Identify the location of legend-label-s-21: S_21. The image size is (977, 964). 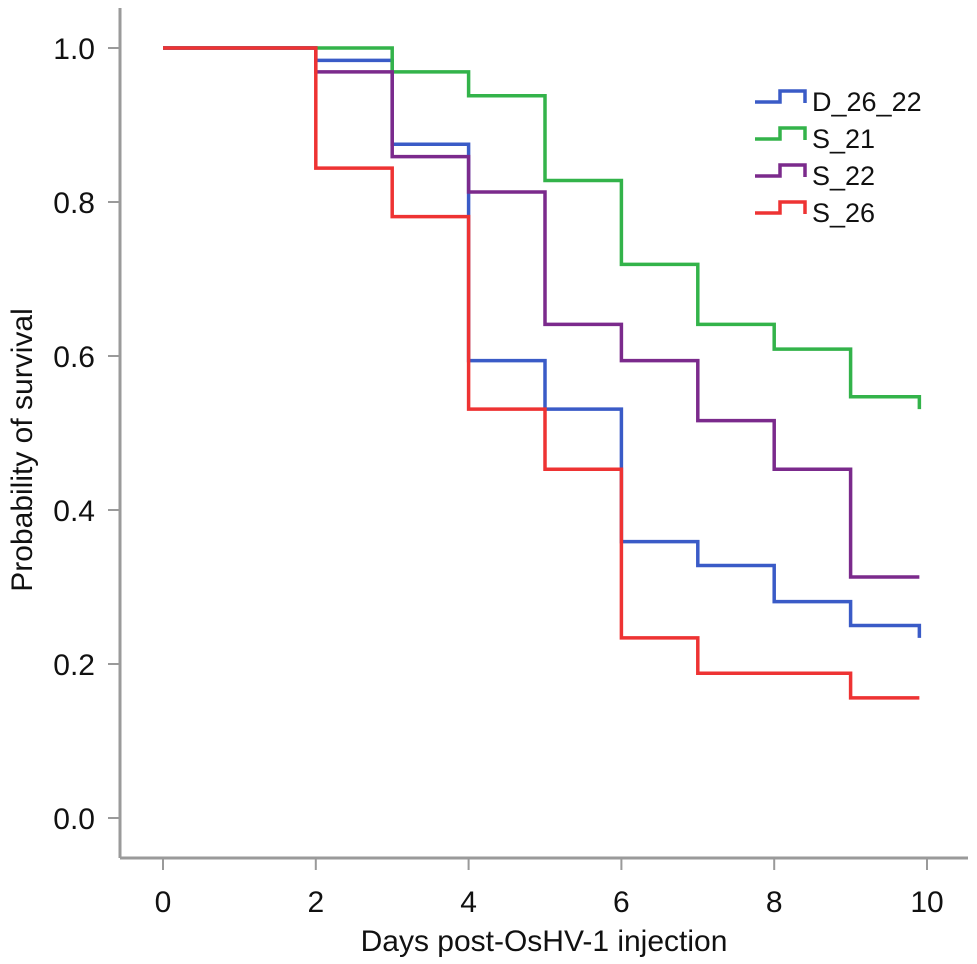
(843, 139).